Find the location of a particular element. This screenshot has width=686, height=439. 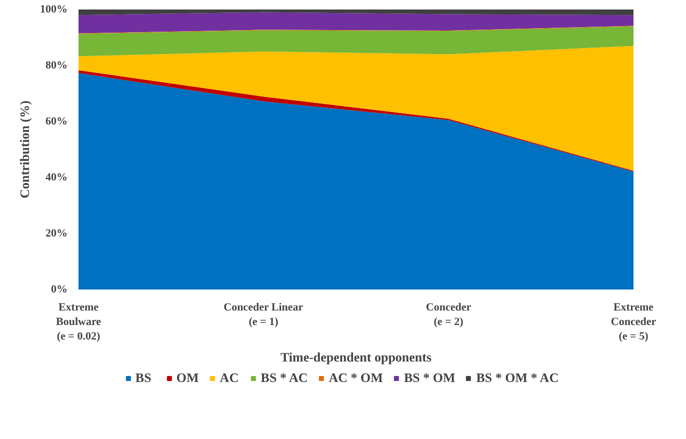

y-axis-title: Contribution (%) is located at coordinates (24, 149).